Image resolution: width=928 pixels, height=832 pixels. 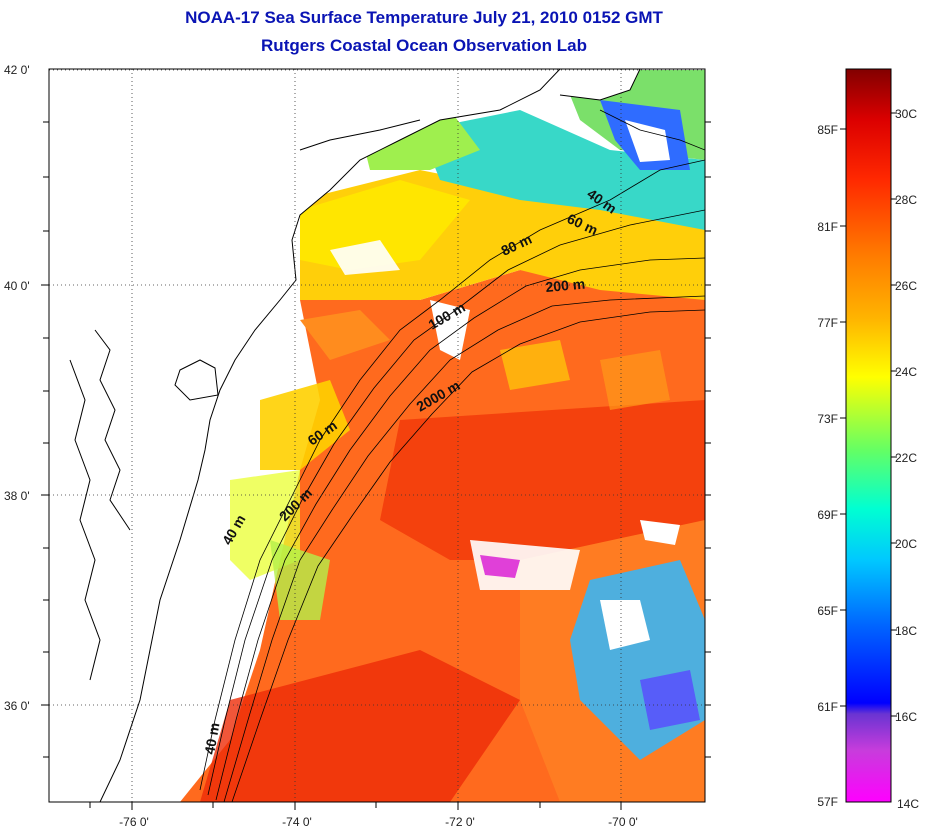 What do you see at coordinates (908, 804) in the screenshot?
I see `cb-c-label: 14C` at bounding box center [908, 804].